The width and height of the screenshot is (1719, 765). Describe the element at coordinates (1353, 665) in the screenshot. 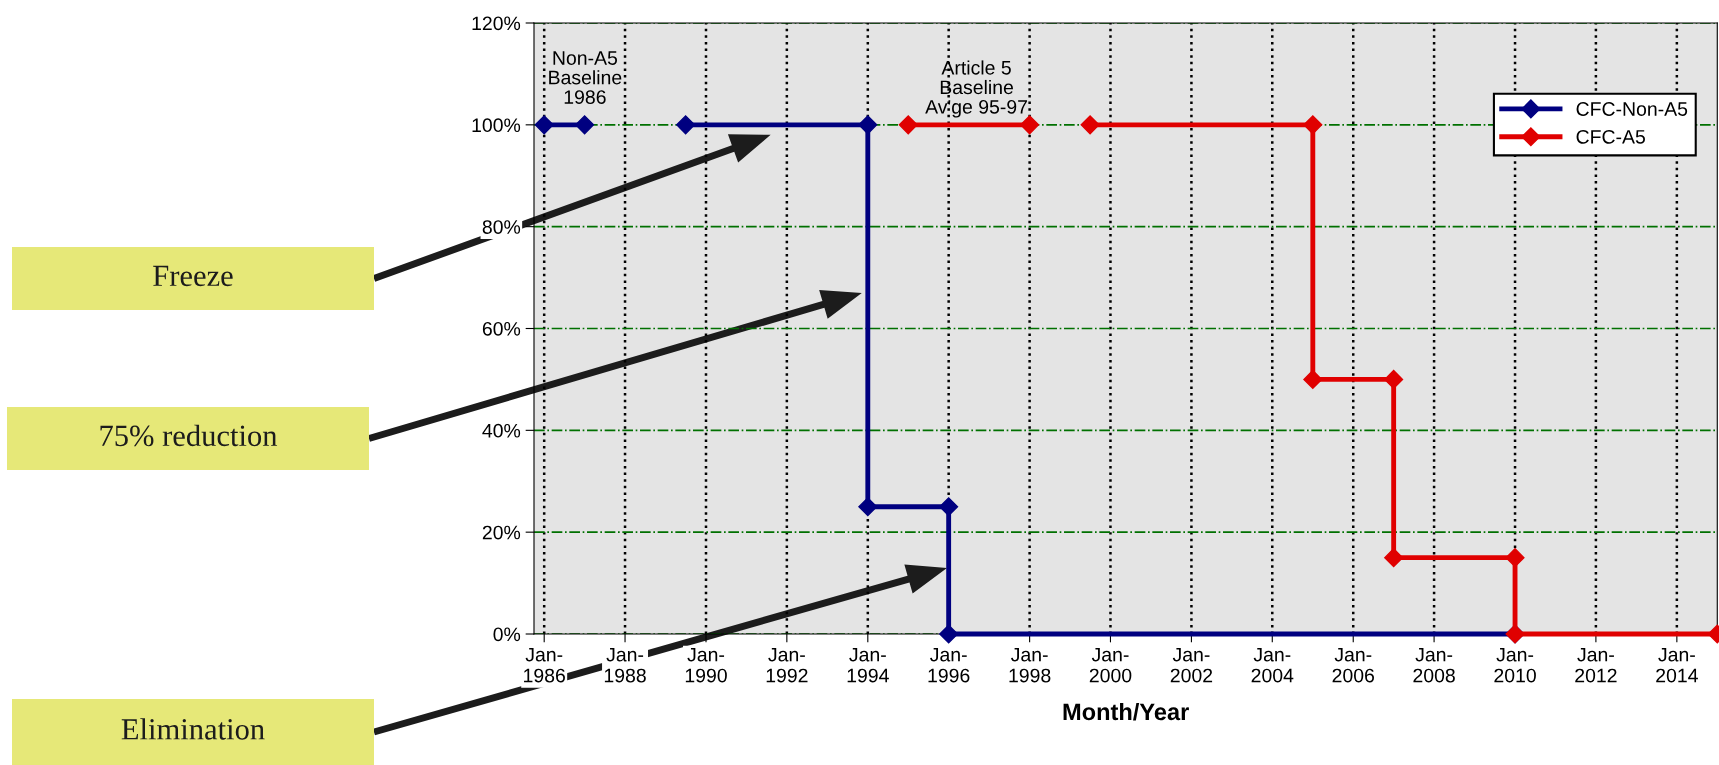

I see `x-tick-label: Jan- 2006` at that location.